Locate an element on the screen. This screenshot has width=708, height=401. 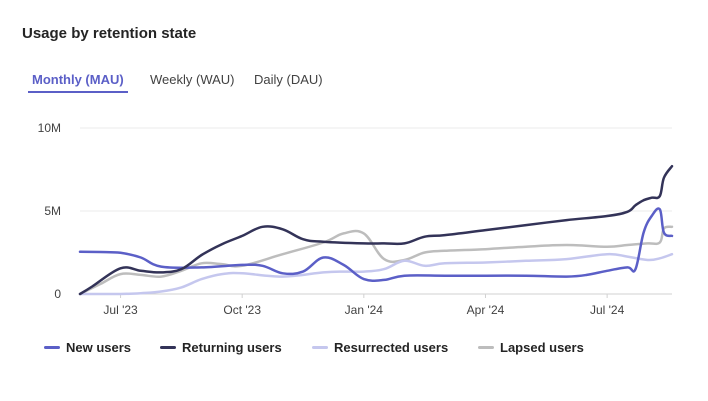
legend-swatch-returning-users is located at coordinates (168, 347).